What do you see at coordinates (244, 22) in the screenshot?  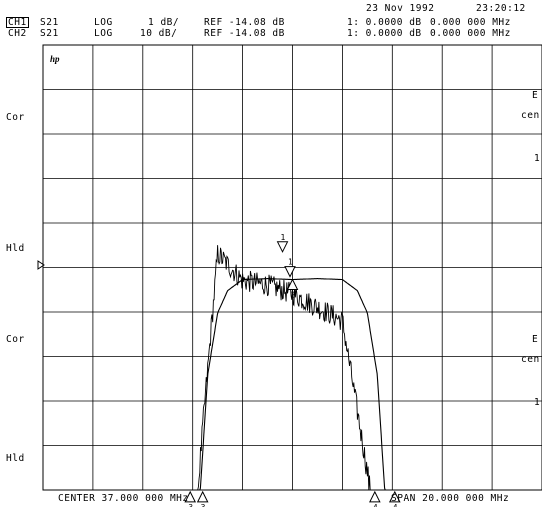 I see `channel-1-ref: REF -14.08 dB` at bounding box center [244, 22].